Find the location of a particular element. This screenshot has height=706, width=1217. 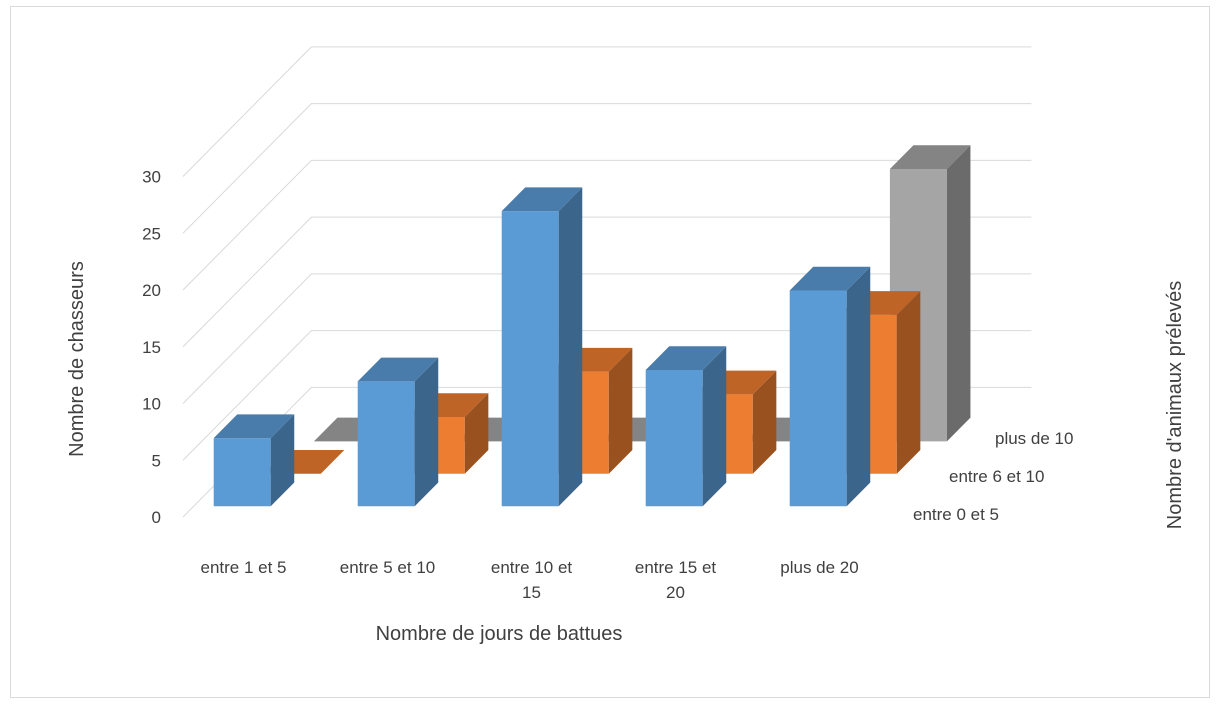

x-tick-line: entre 1 et 5 is located at coordinates (243, 567).